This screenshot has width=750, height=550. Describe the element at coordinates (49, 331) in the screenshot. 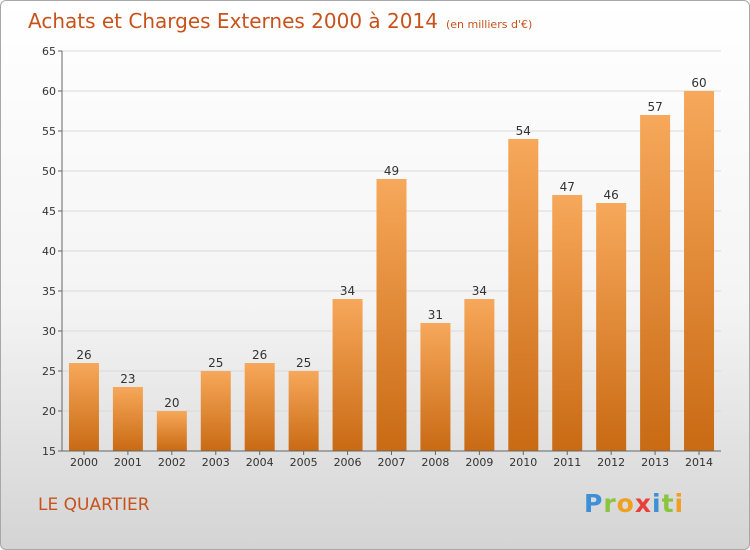

I see `y-tick-label: 30` at that location.